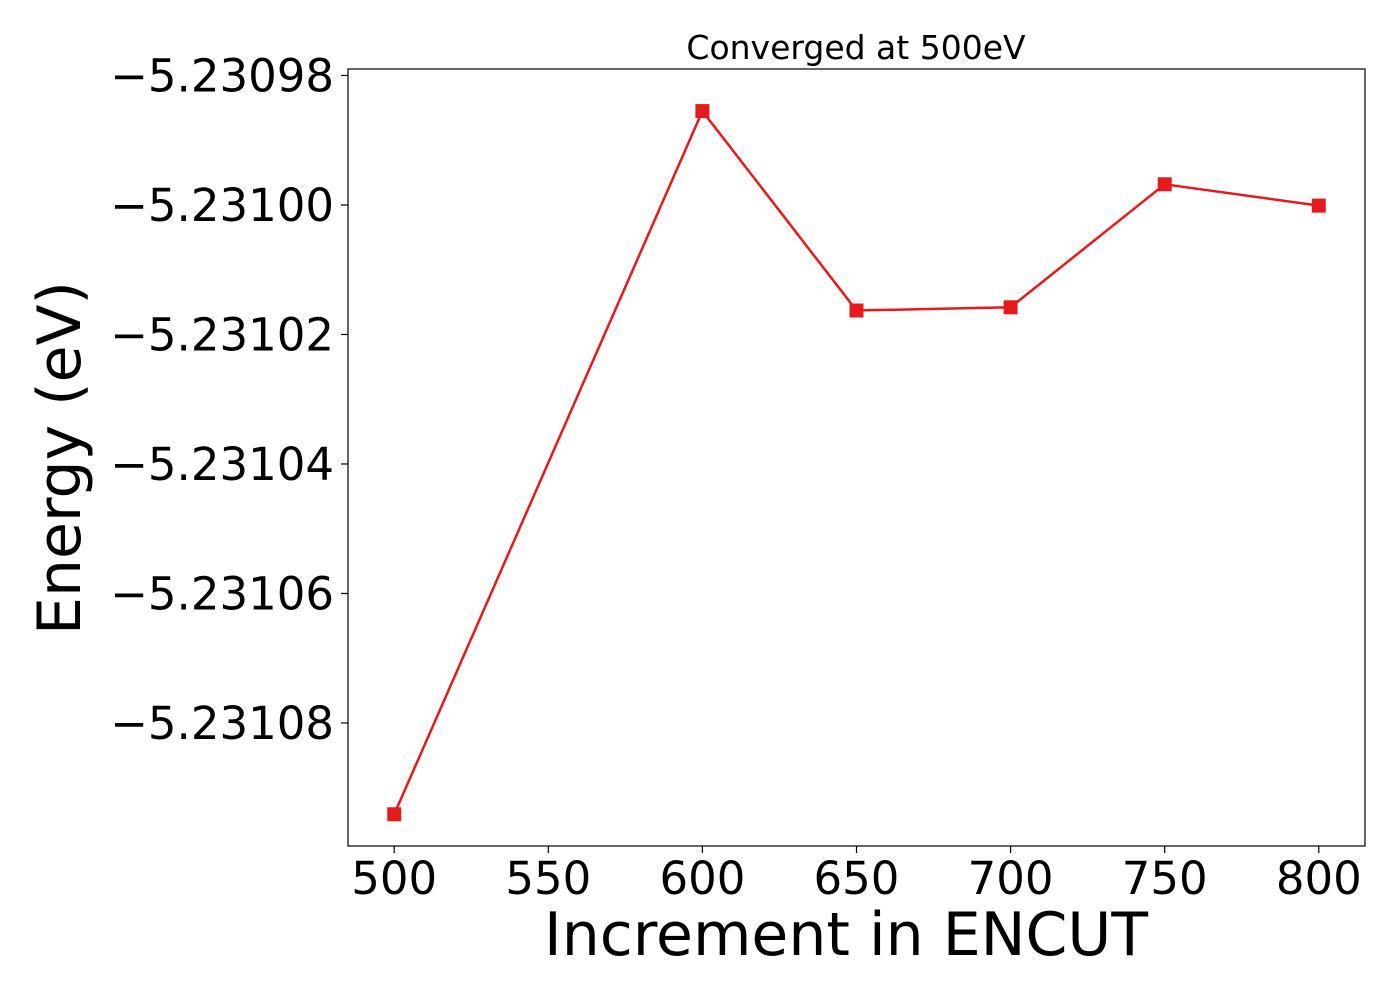 This screenshot has width=1400, height=1000. I want to click on y-tick-label: −5.23100, so click(222, 205).